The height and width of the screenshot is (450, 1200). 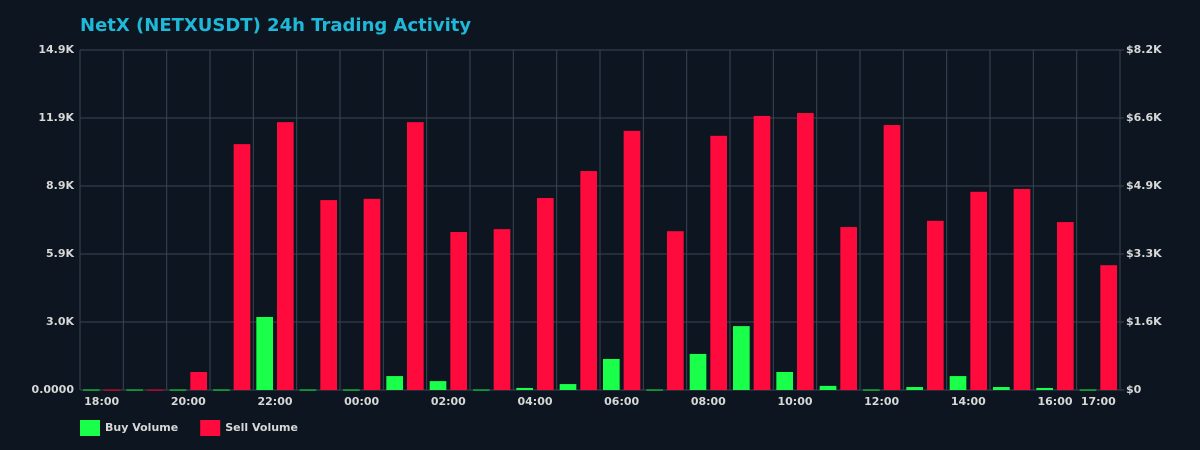 I want to click on x-tick-label: 02:00, so click(x=448, y=401).